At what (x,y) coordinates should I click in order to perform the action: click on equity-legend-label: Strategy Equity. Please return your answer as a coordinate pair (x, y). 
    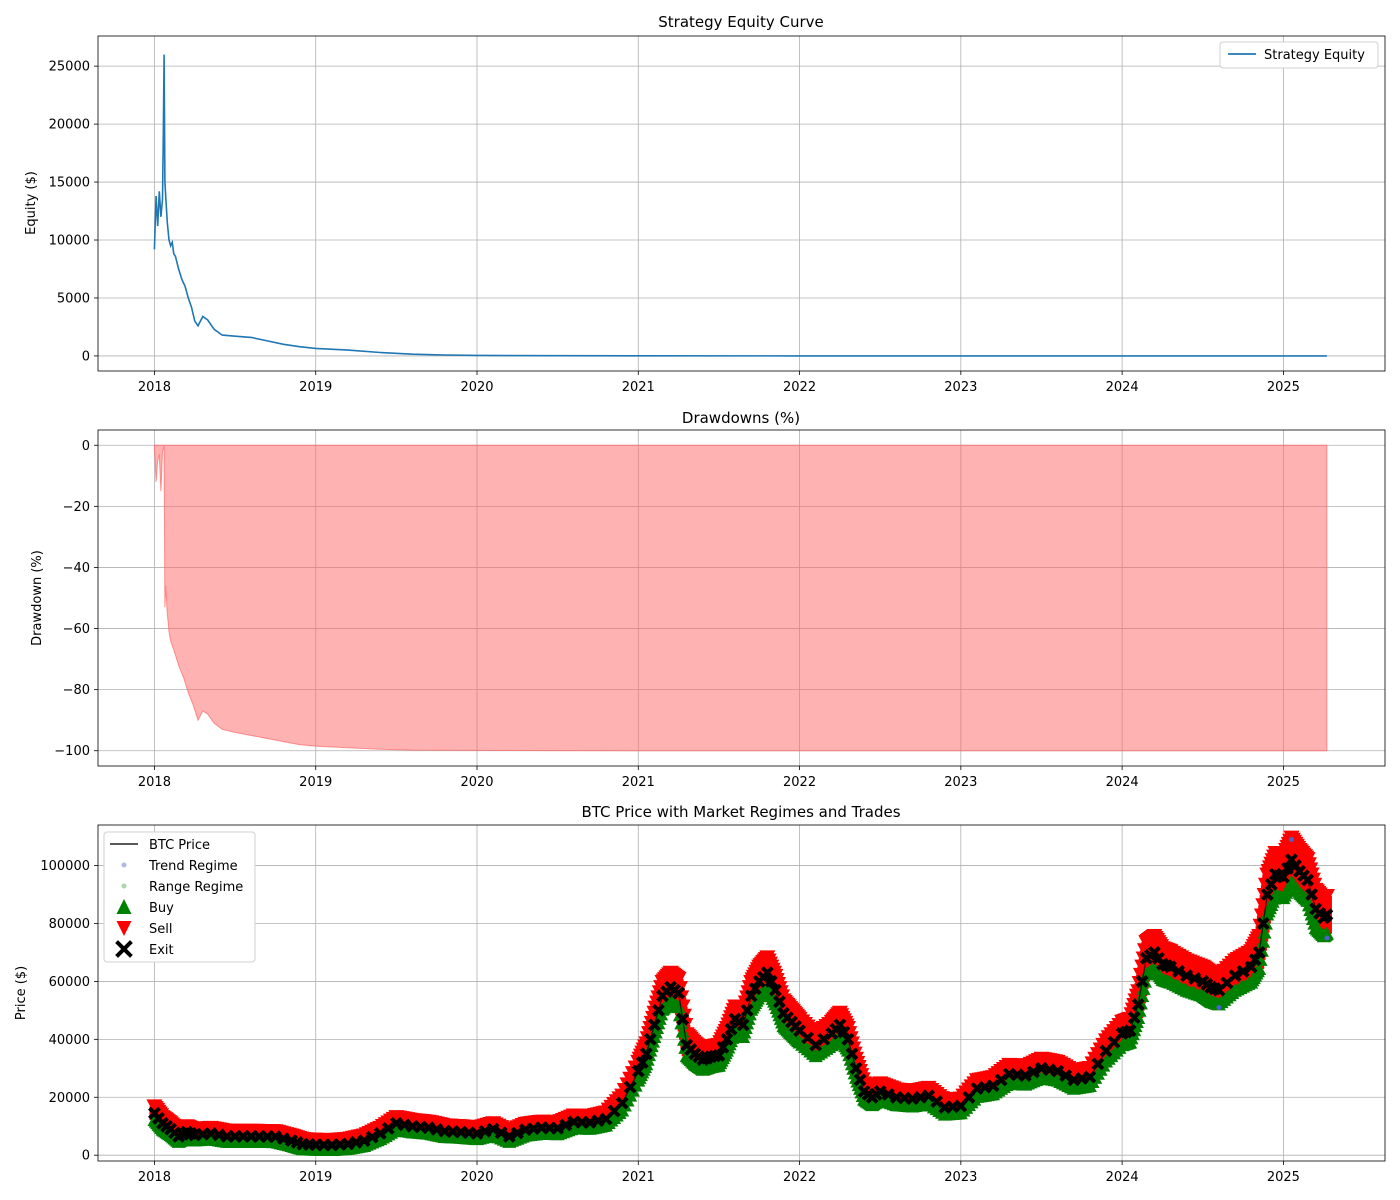
    Looking at the image, I should click on (1314, 55).